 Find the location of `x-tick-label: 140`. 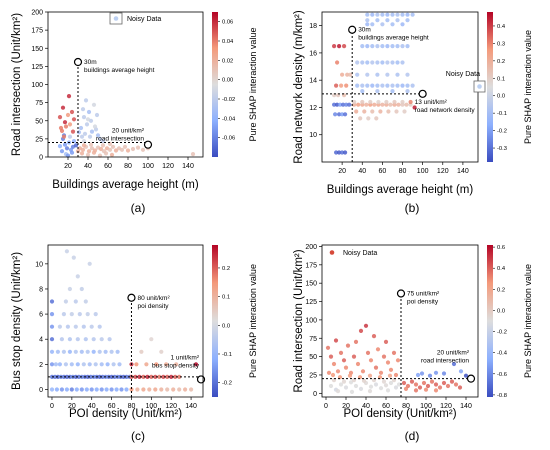

x-tick-label: 140 is located at coordinates (466, 406).